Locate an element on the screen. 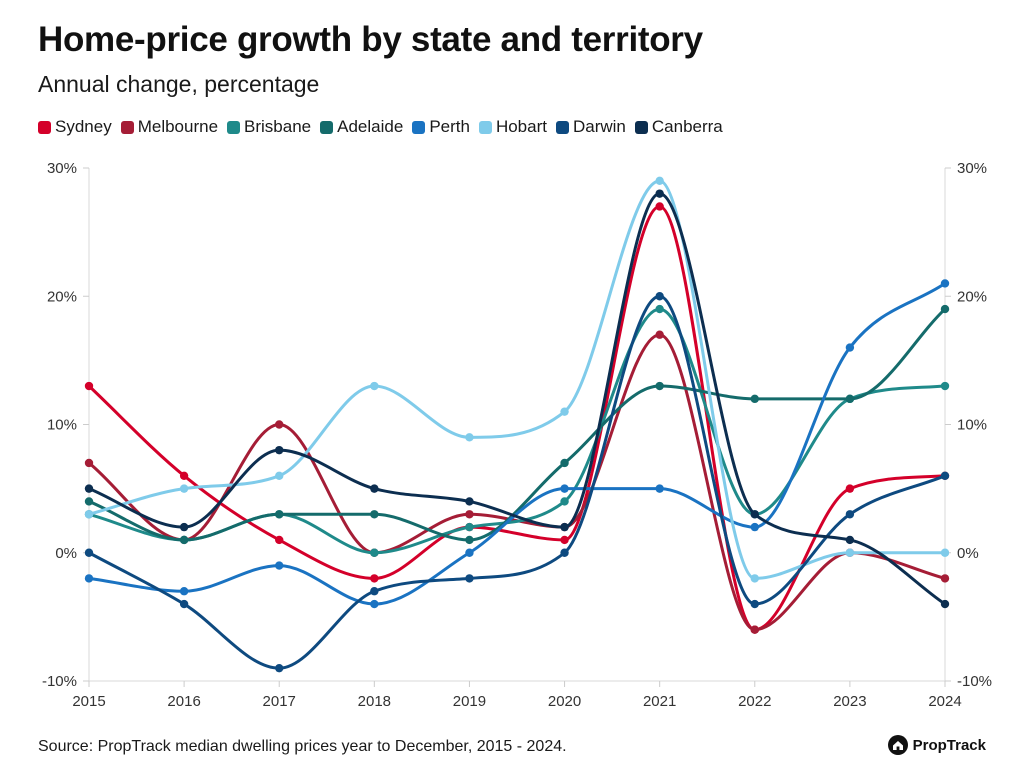 This screenshot has height=767, width=1024. legend-item-brisbane: Brisbane is located at coordinates (269, 127).